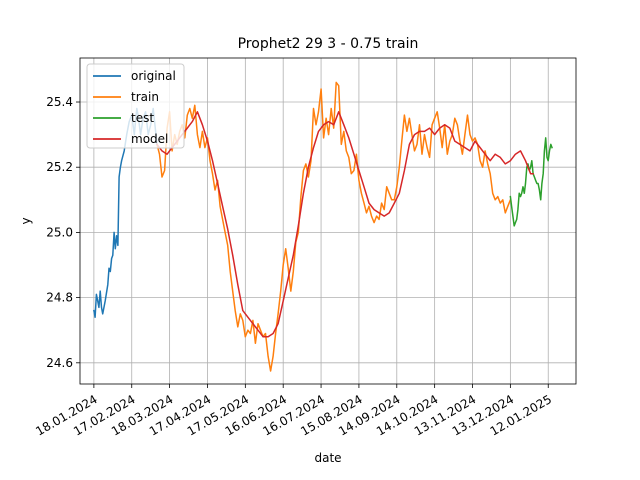  What do you see at coordinates (149, 139) in the screenshot?
I see `legend-label-model: model` at bounding box center [149, 139].